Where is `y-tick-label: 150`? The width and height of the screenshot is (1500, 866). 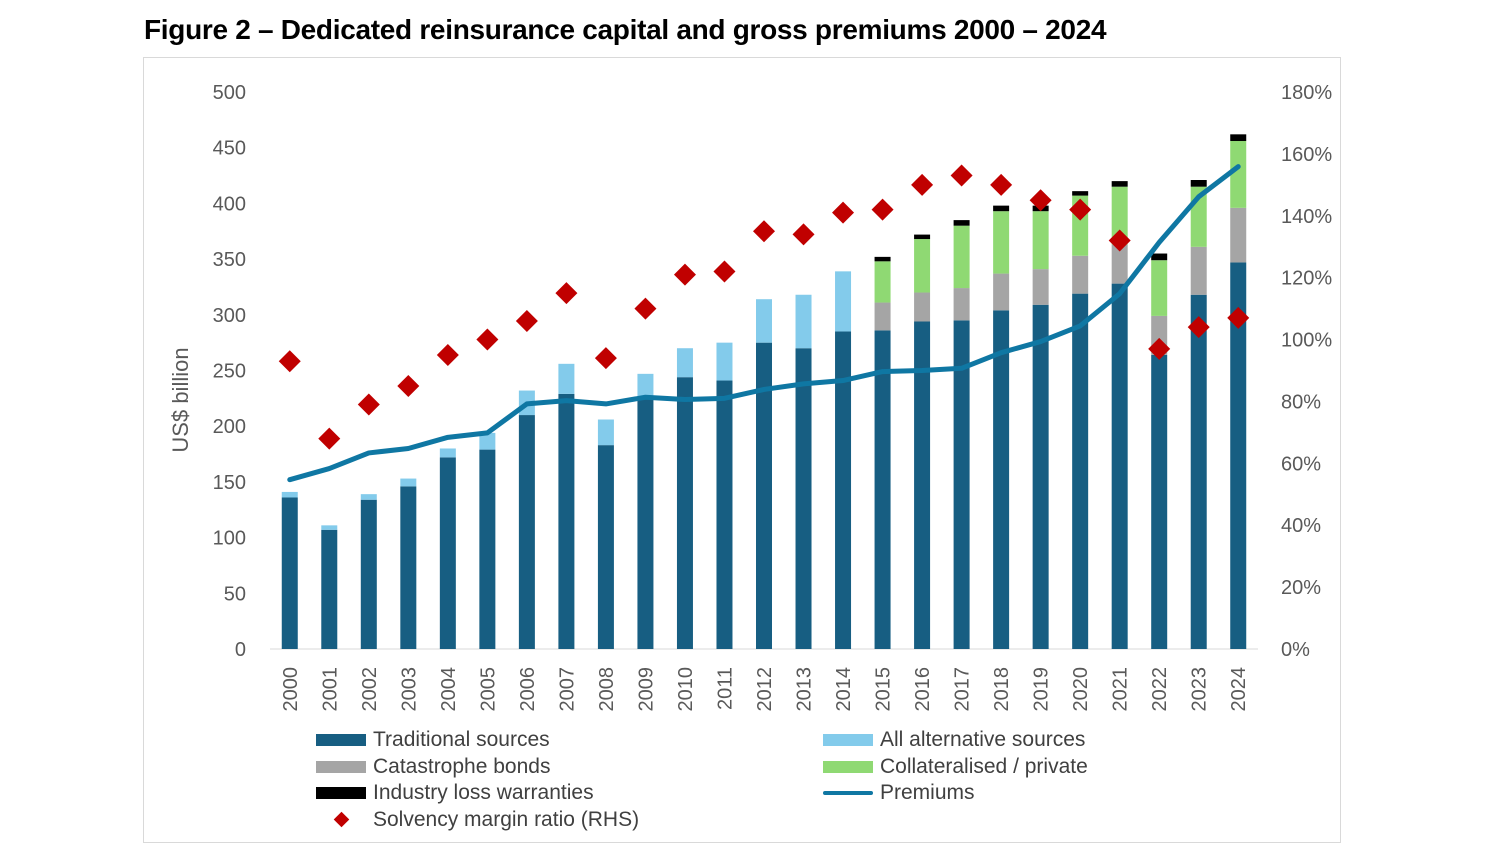
y-tick-label: 150 is located at coordinates (229, 483).